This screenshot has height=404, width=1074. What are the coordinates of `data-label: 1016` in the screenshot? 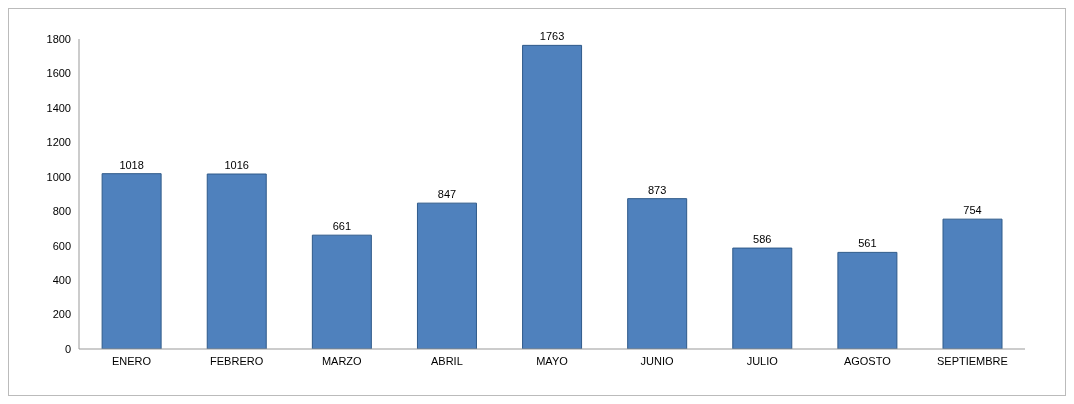 It's located at (236, 165).